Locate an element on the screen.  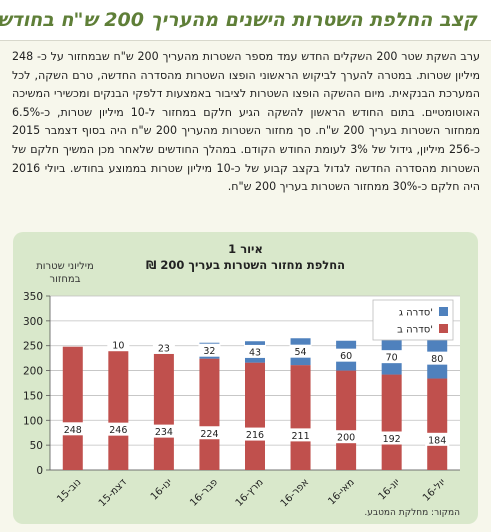
data-label-series-b: 216 is located at coordinates (255, 435).